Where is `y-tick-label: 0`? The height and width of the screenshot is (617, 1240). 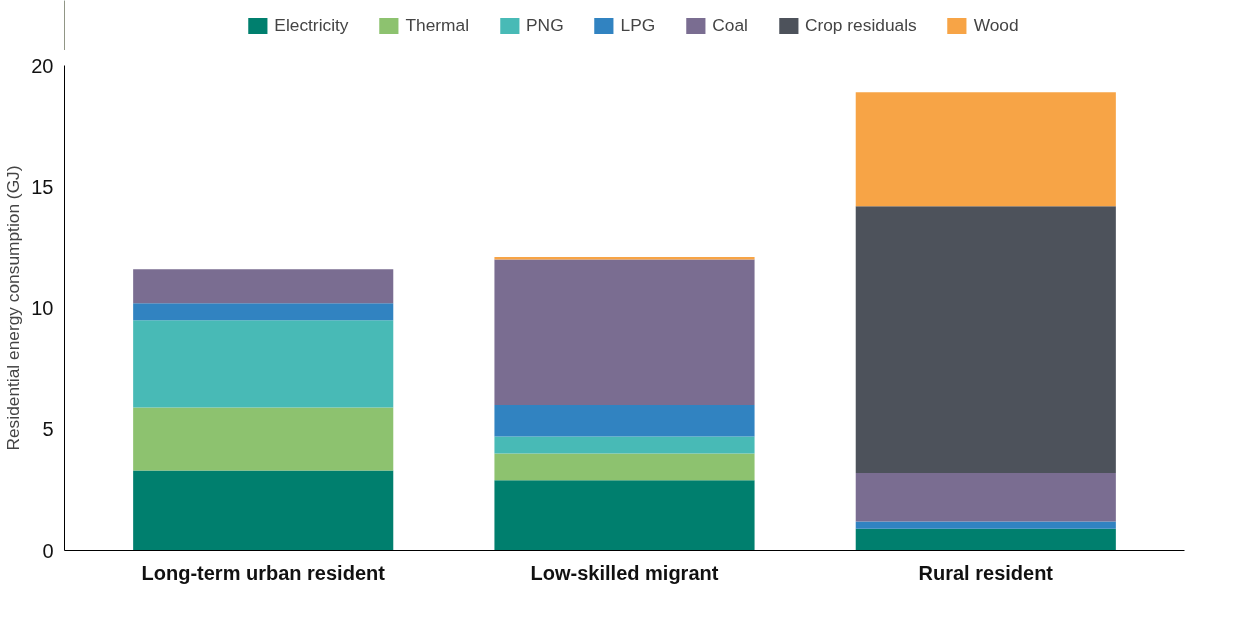
y-tick-label: 0 is located at coordinates (48, 550).